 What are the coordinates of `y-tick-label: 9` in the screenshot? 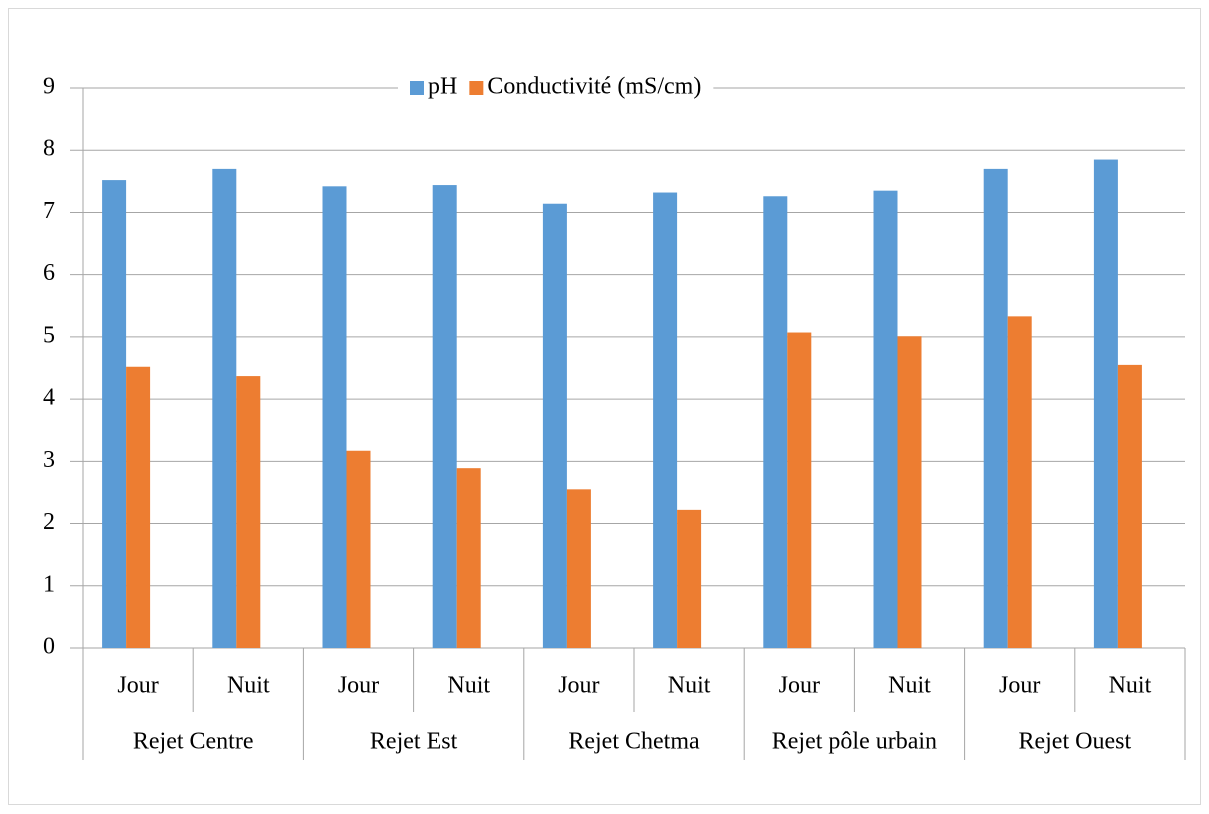 It's located at (49, 87).